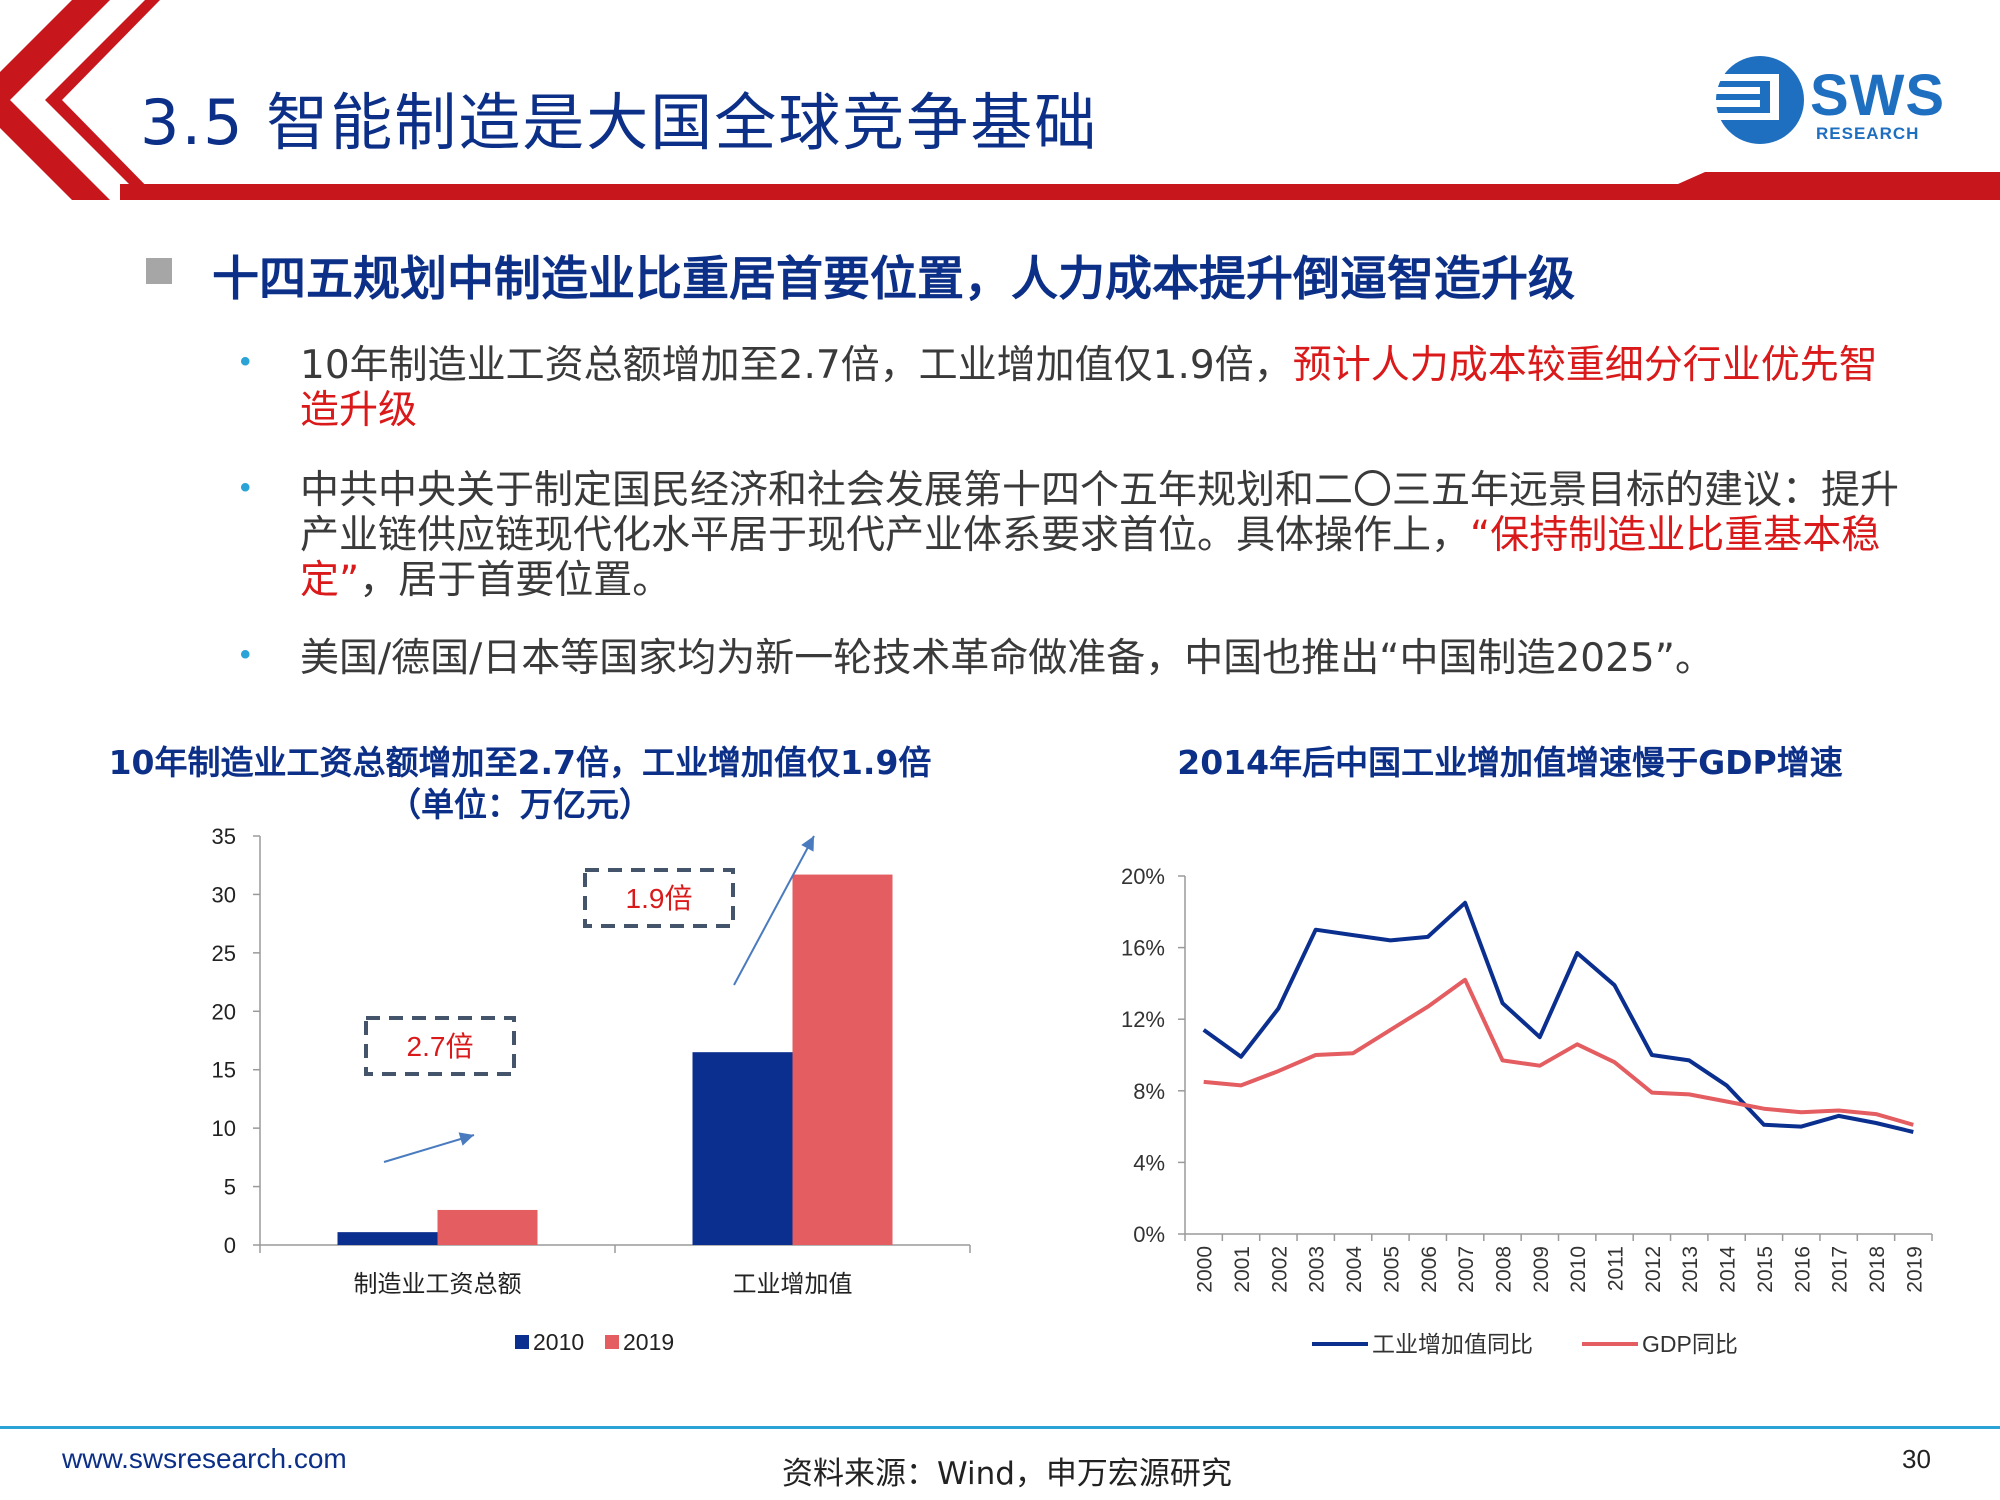 This screenshot has width=2000, height=1500. I want to click on globe-icon, so click(1760, 100).